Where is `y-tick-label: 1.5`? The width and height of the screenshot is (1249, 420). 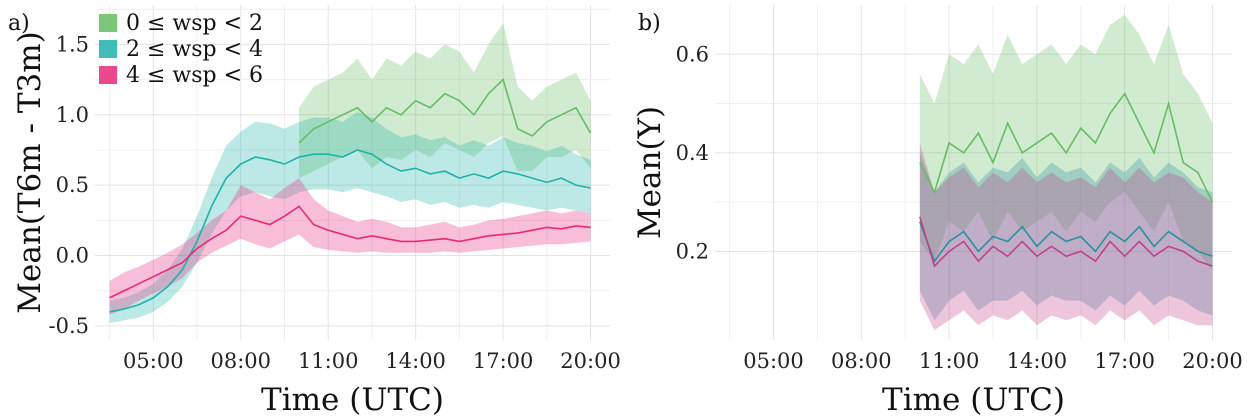 y-tick-label: 1.5 is located at coordinates (72, 44).